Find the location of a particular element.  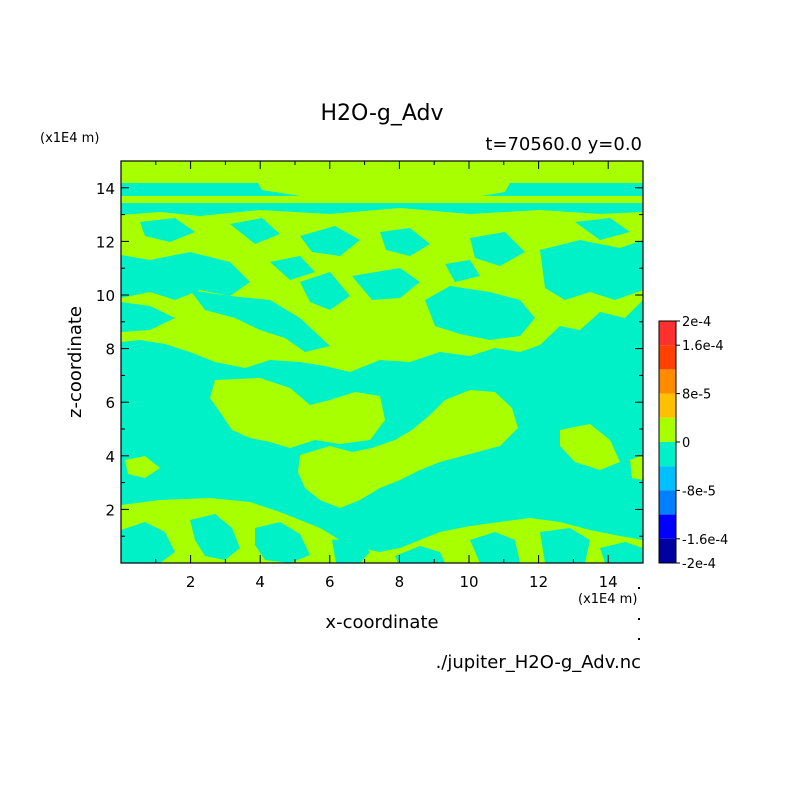

y-unit-label: (x1E4 m) is located at coordinates (69, 138).